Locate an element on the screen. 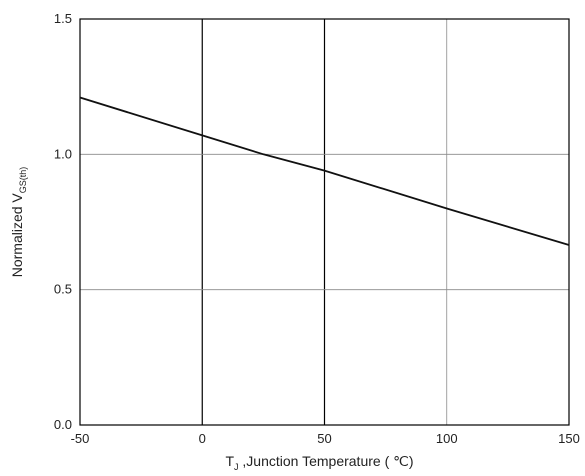 The width and height of the screenshot is (585, 476). y-tick-label: 0.5 is located at coordinates (63, 289).